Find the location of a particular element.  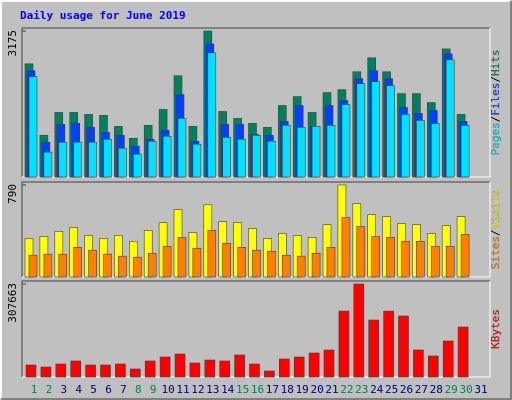

x-tick-label: 23 is located at coordinates (361, 389).